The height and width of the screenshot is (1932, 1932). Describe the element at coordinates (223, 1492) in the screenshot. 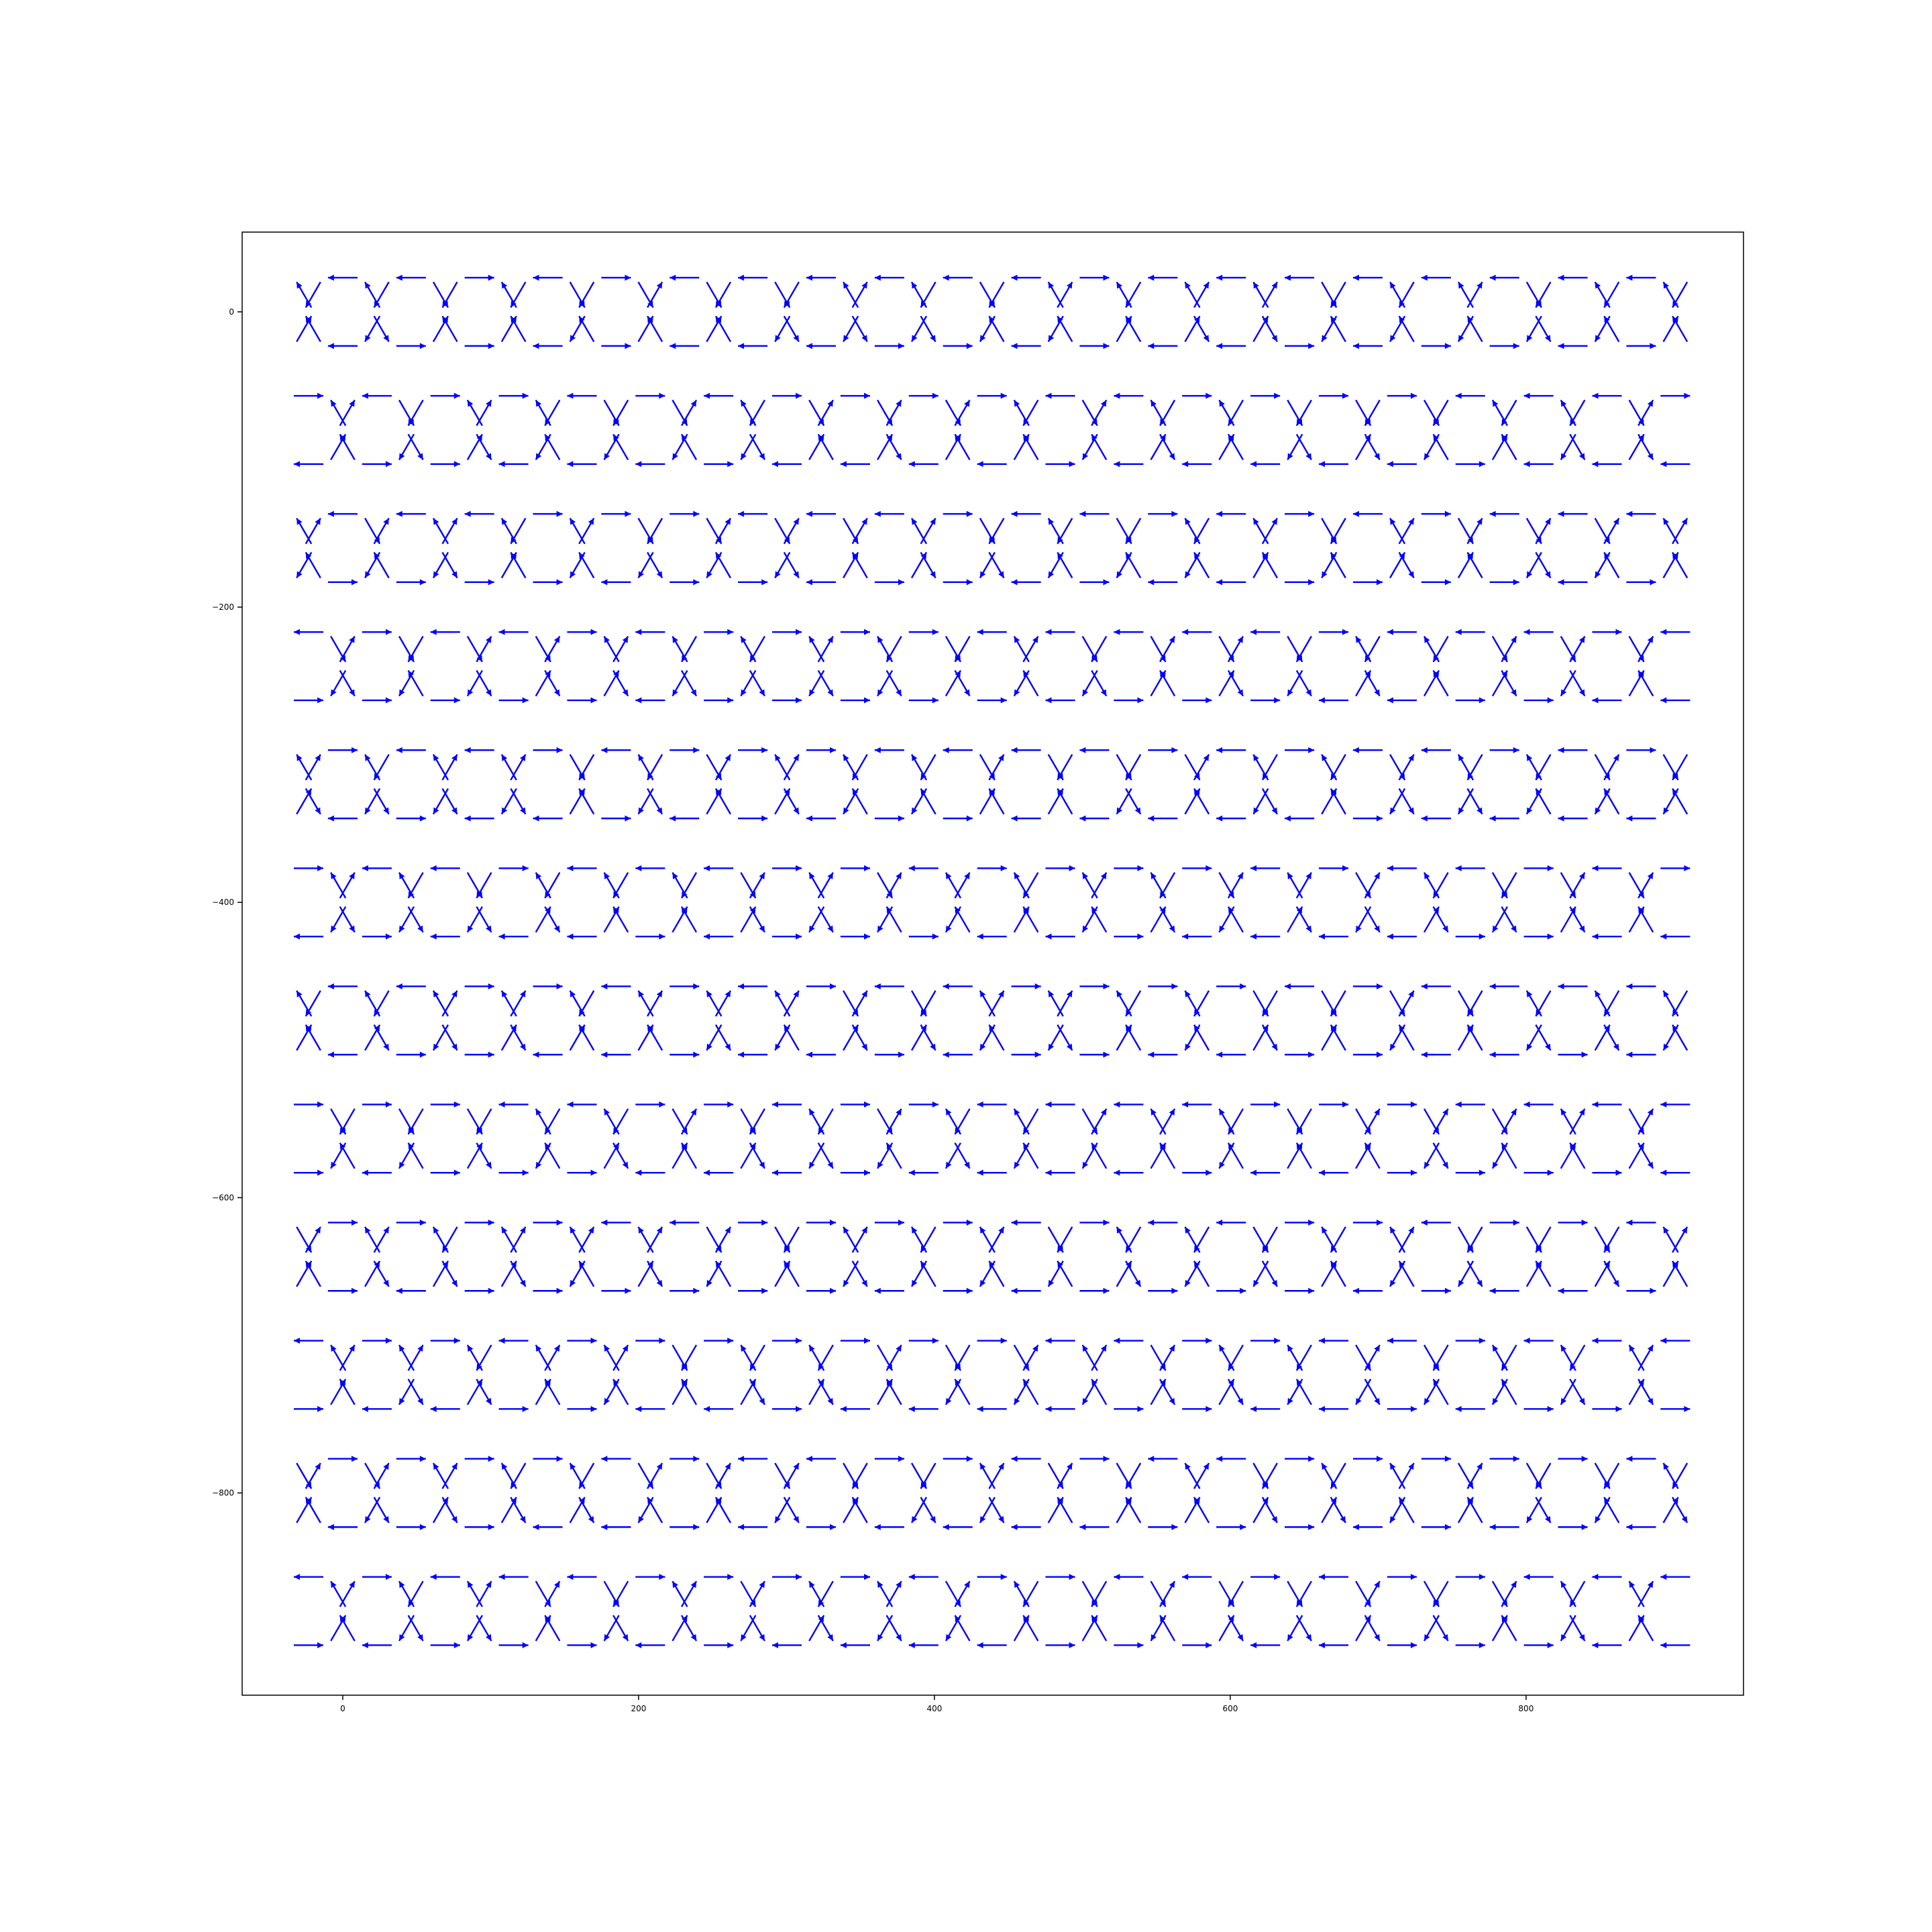

I see `y-tick-label: −800` at that location.